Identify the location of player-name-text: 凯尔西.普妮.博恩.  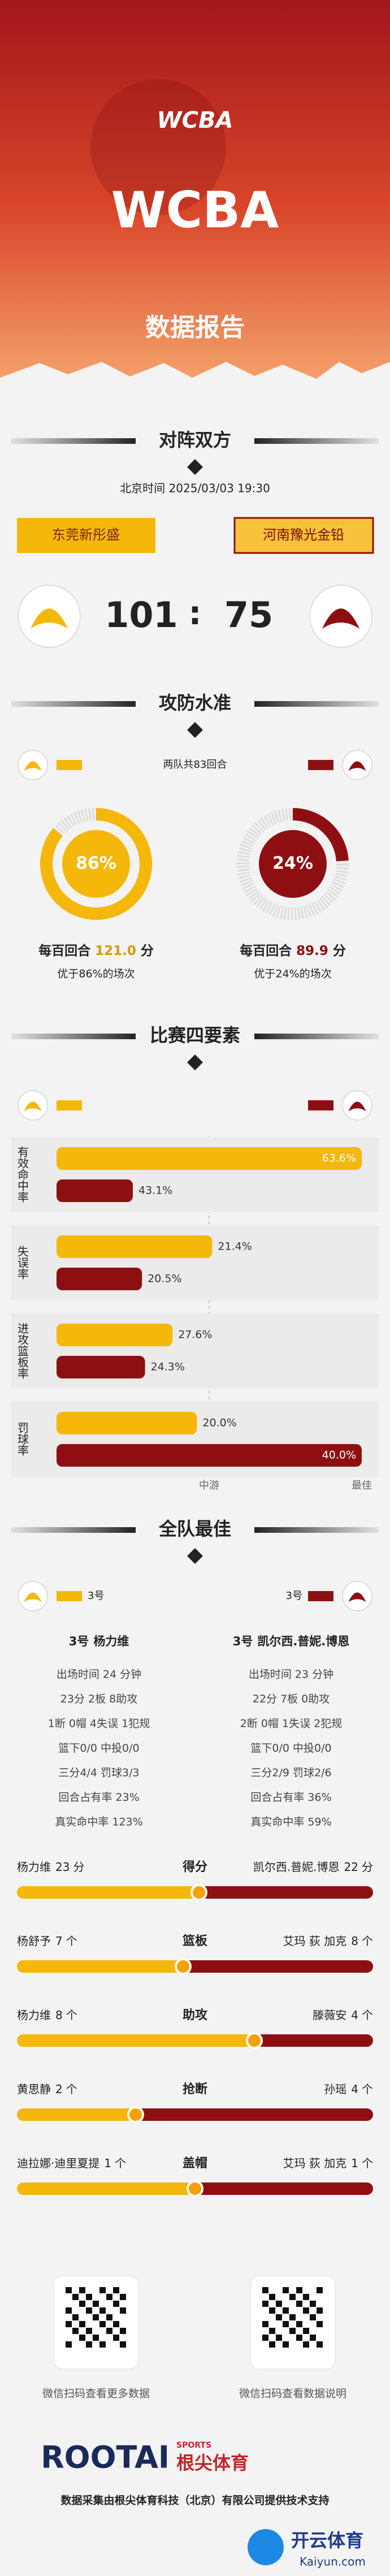
(303, 1641).